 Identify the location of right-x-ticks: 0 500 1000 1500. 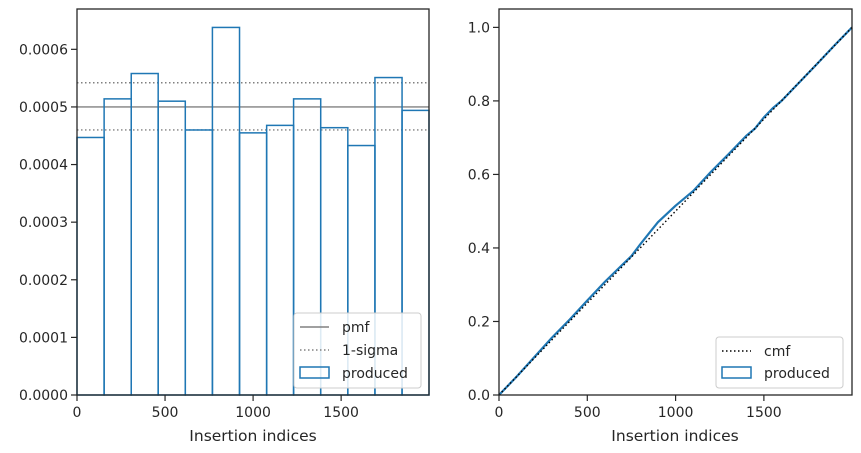
(638, 408).